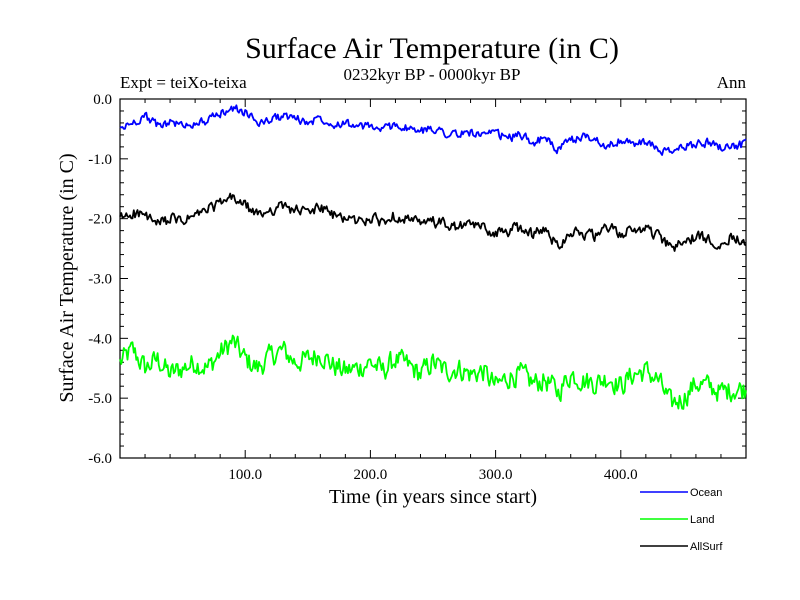 The width and height of the screenshot is (800, 600). I want to click on y-tick-label: -4.0, so click(100, 339).